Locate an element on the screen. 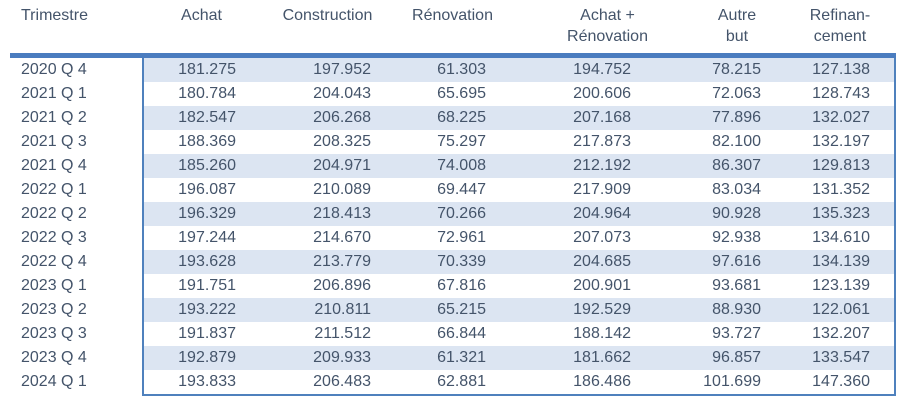  cell-construction: 204.971 is located at coordinates (327, 165).